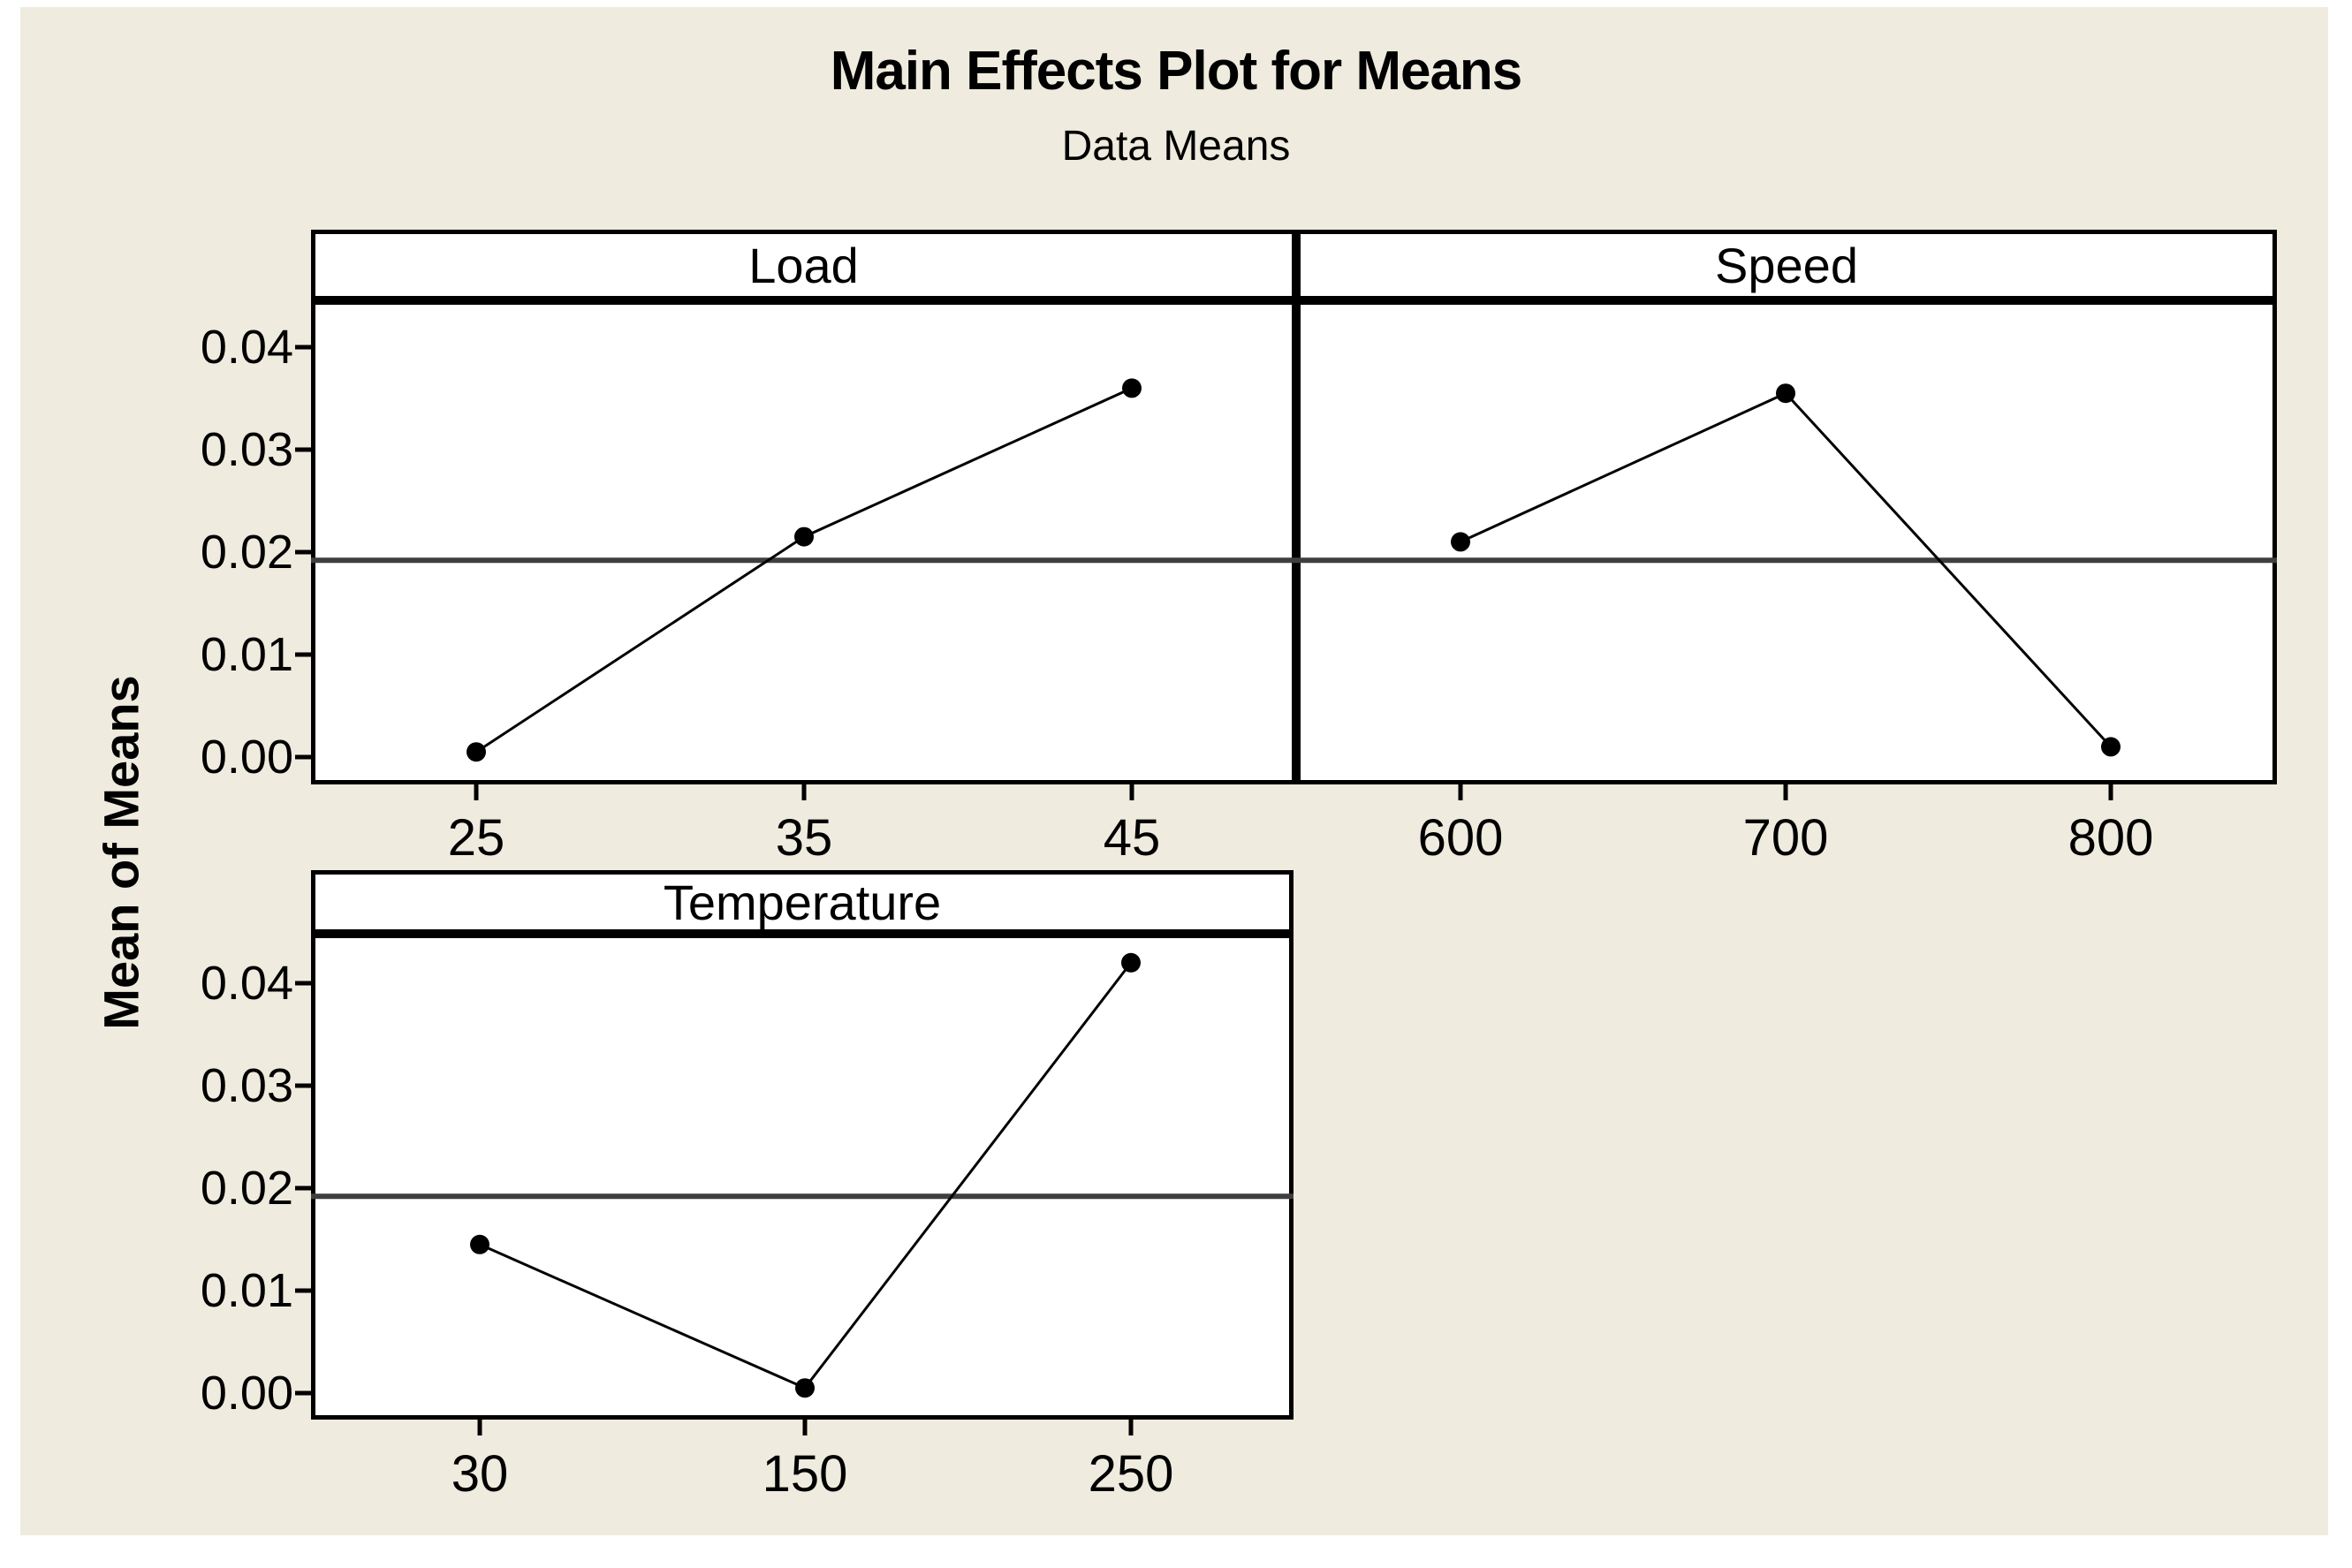 The height and width of the screenshot is (1568, 2352). I want to click on panel-header-speed: Speed, so click(1786, 265).